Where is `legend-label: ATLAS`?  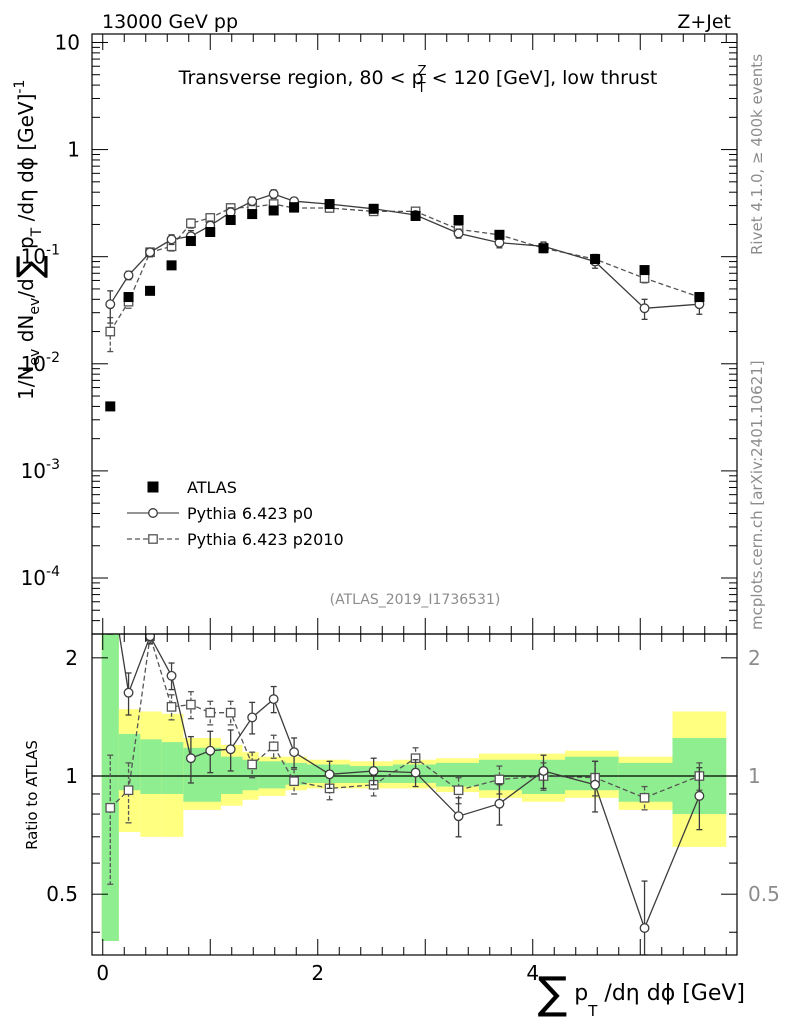
legend-label: ATLAS is located at coordinates (212, 487).